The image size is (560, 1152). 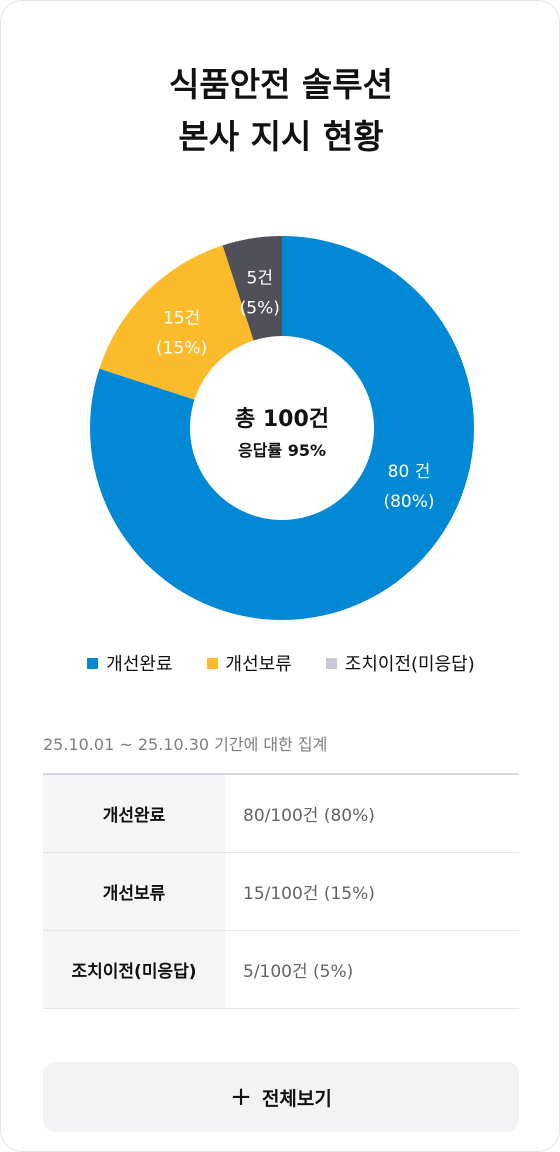 I want to click on slice-percent-label: (15%), so click(x=181, y=349).